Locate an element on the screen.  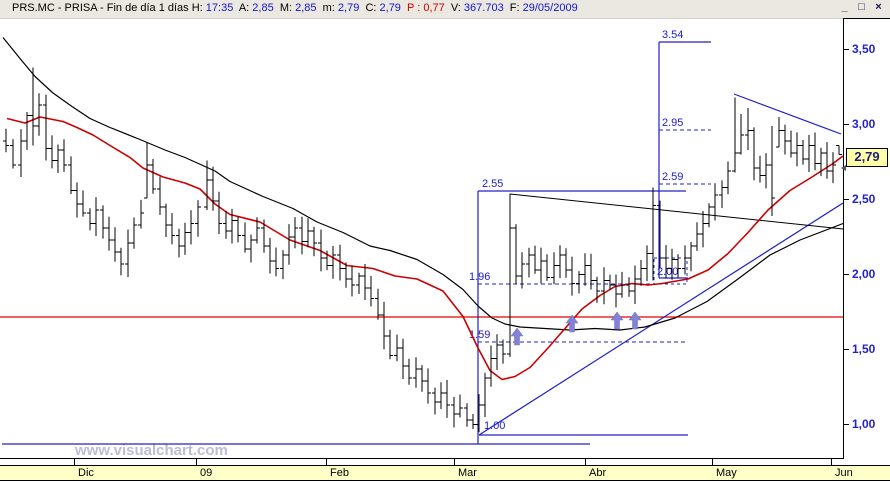
quote-field: 17:35 is located at coordinates (219, 8).